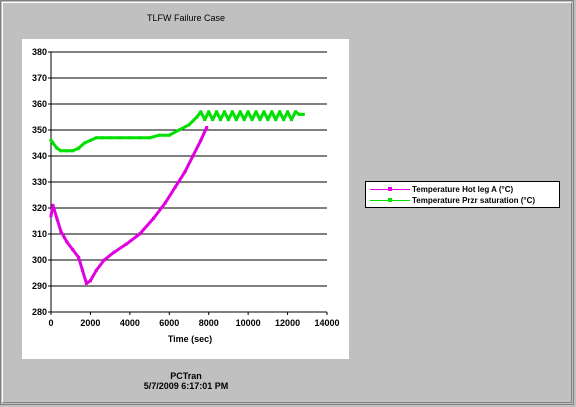  Describe the element at coordinates (190, 339) in the screenshot. I see `x-axis-label: Time (sec)` at that location.